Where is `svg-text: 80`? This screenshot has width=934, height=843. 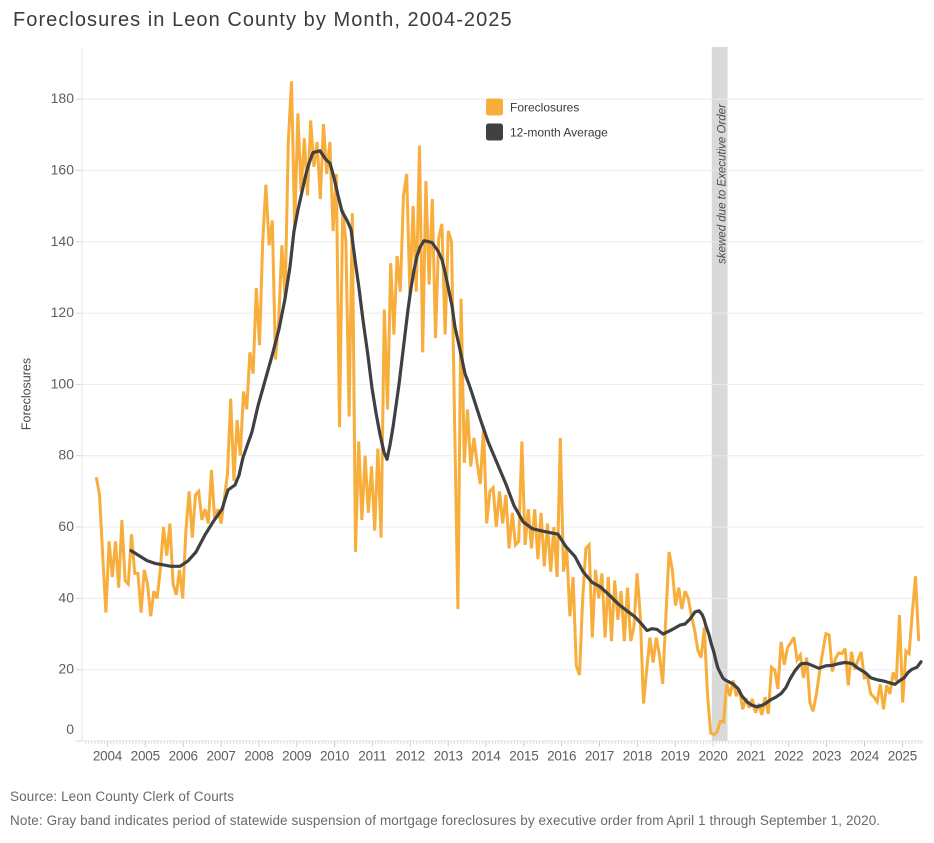
svg-text: 80 is located at coordinates (66, 455).